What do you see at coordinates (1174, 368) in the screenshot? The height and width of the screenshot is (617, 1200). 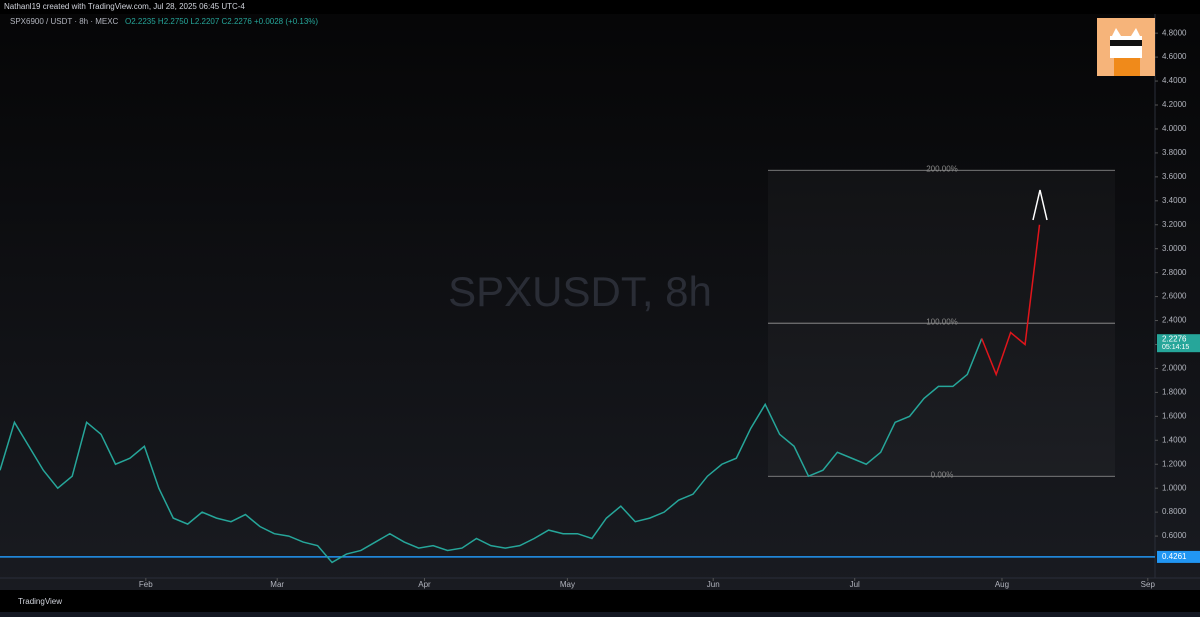 I see `y-tick-label: 2.0000` at bounding box center [1174, 368].